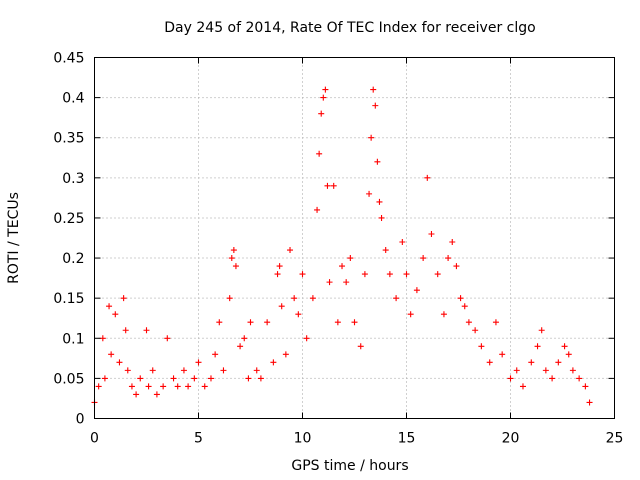  What do you see at coordinates (73, 99) in the screenshot?
I see `y-tick-label: 0.4` at bounding box center [73, 99].